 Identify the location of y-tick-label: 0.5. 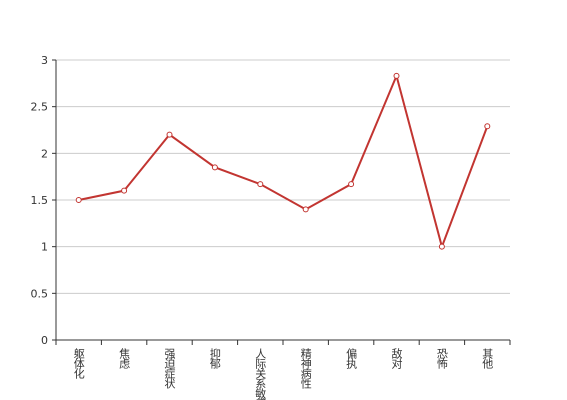
(40, 293).